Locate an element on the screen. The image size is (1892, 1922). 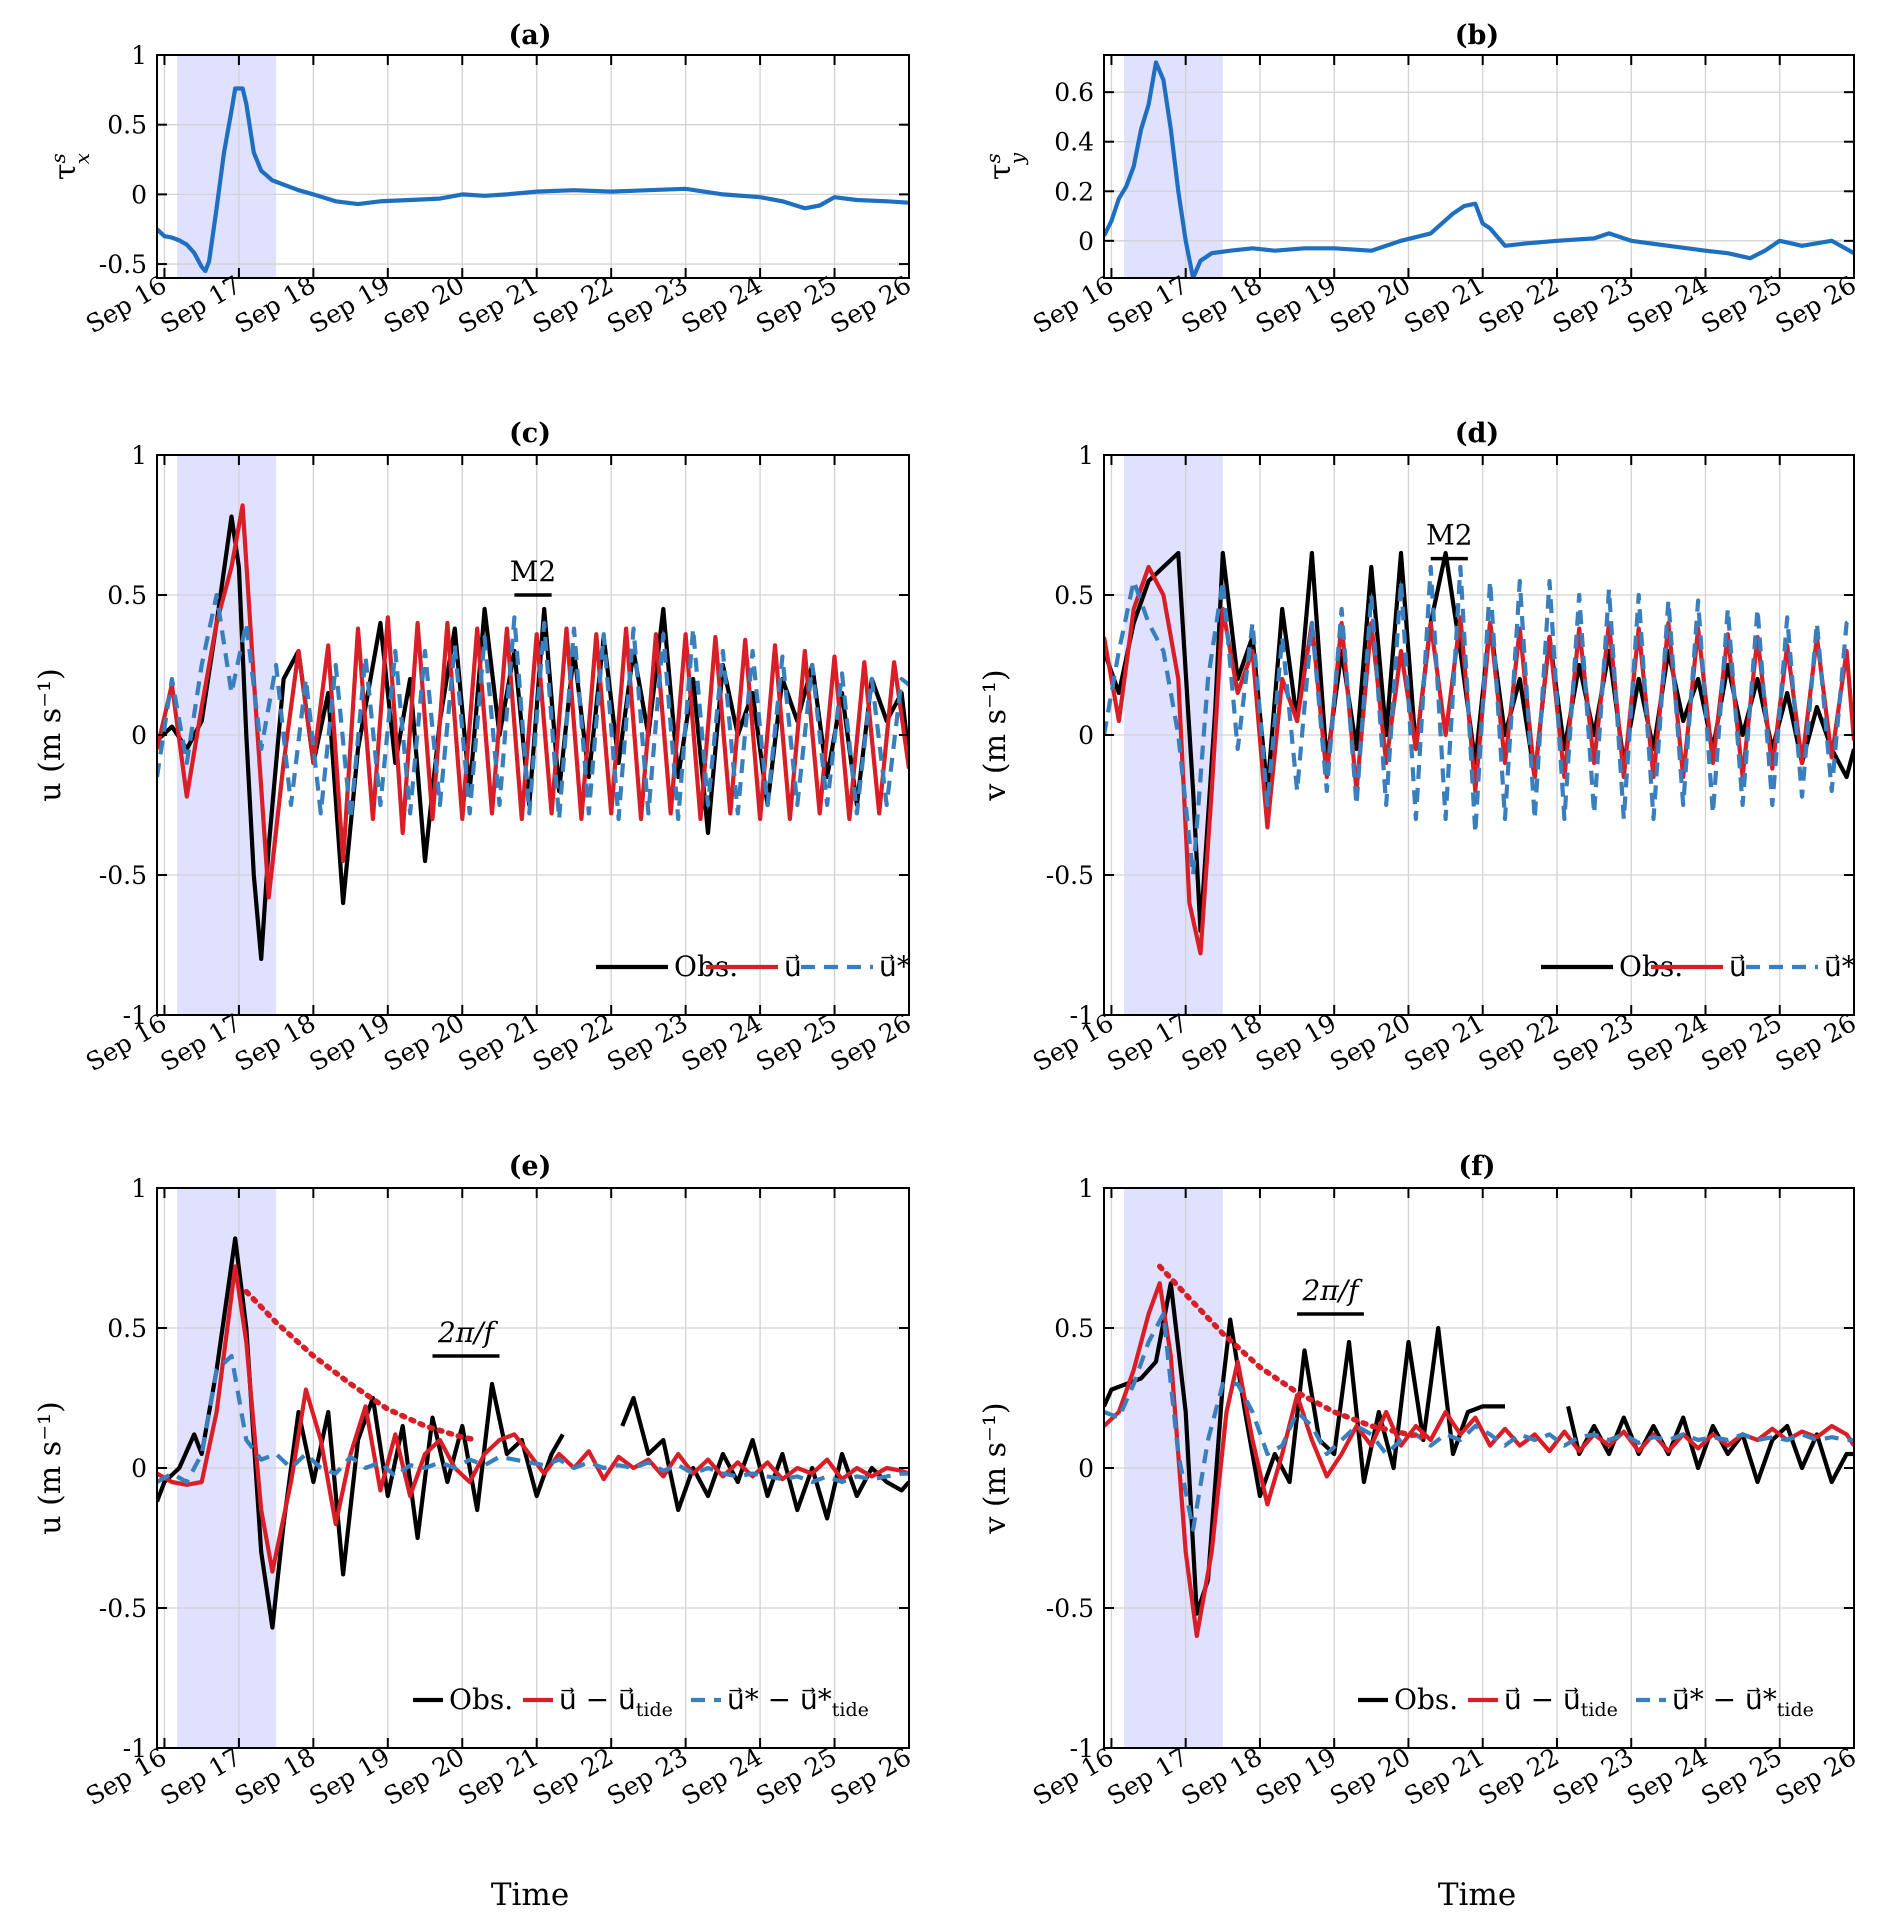
y-tick-label: 0.4 is located at coordinates (1074, 142).